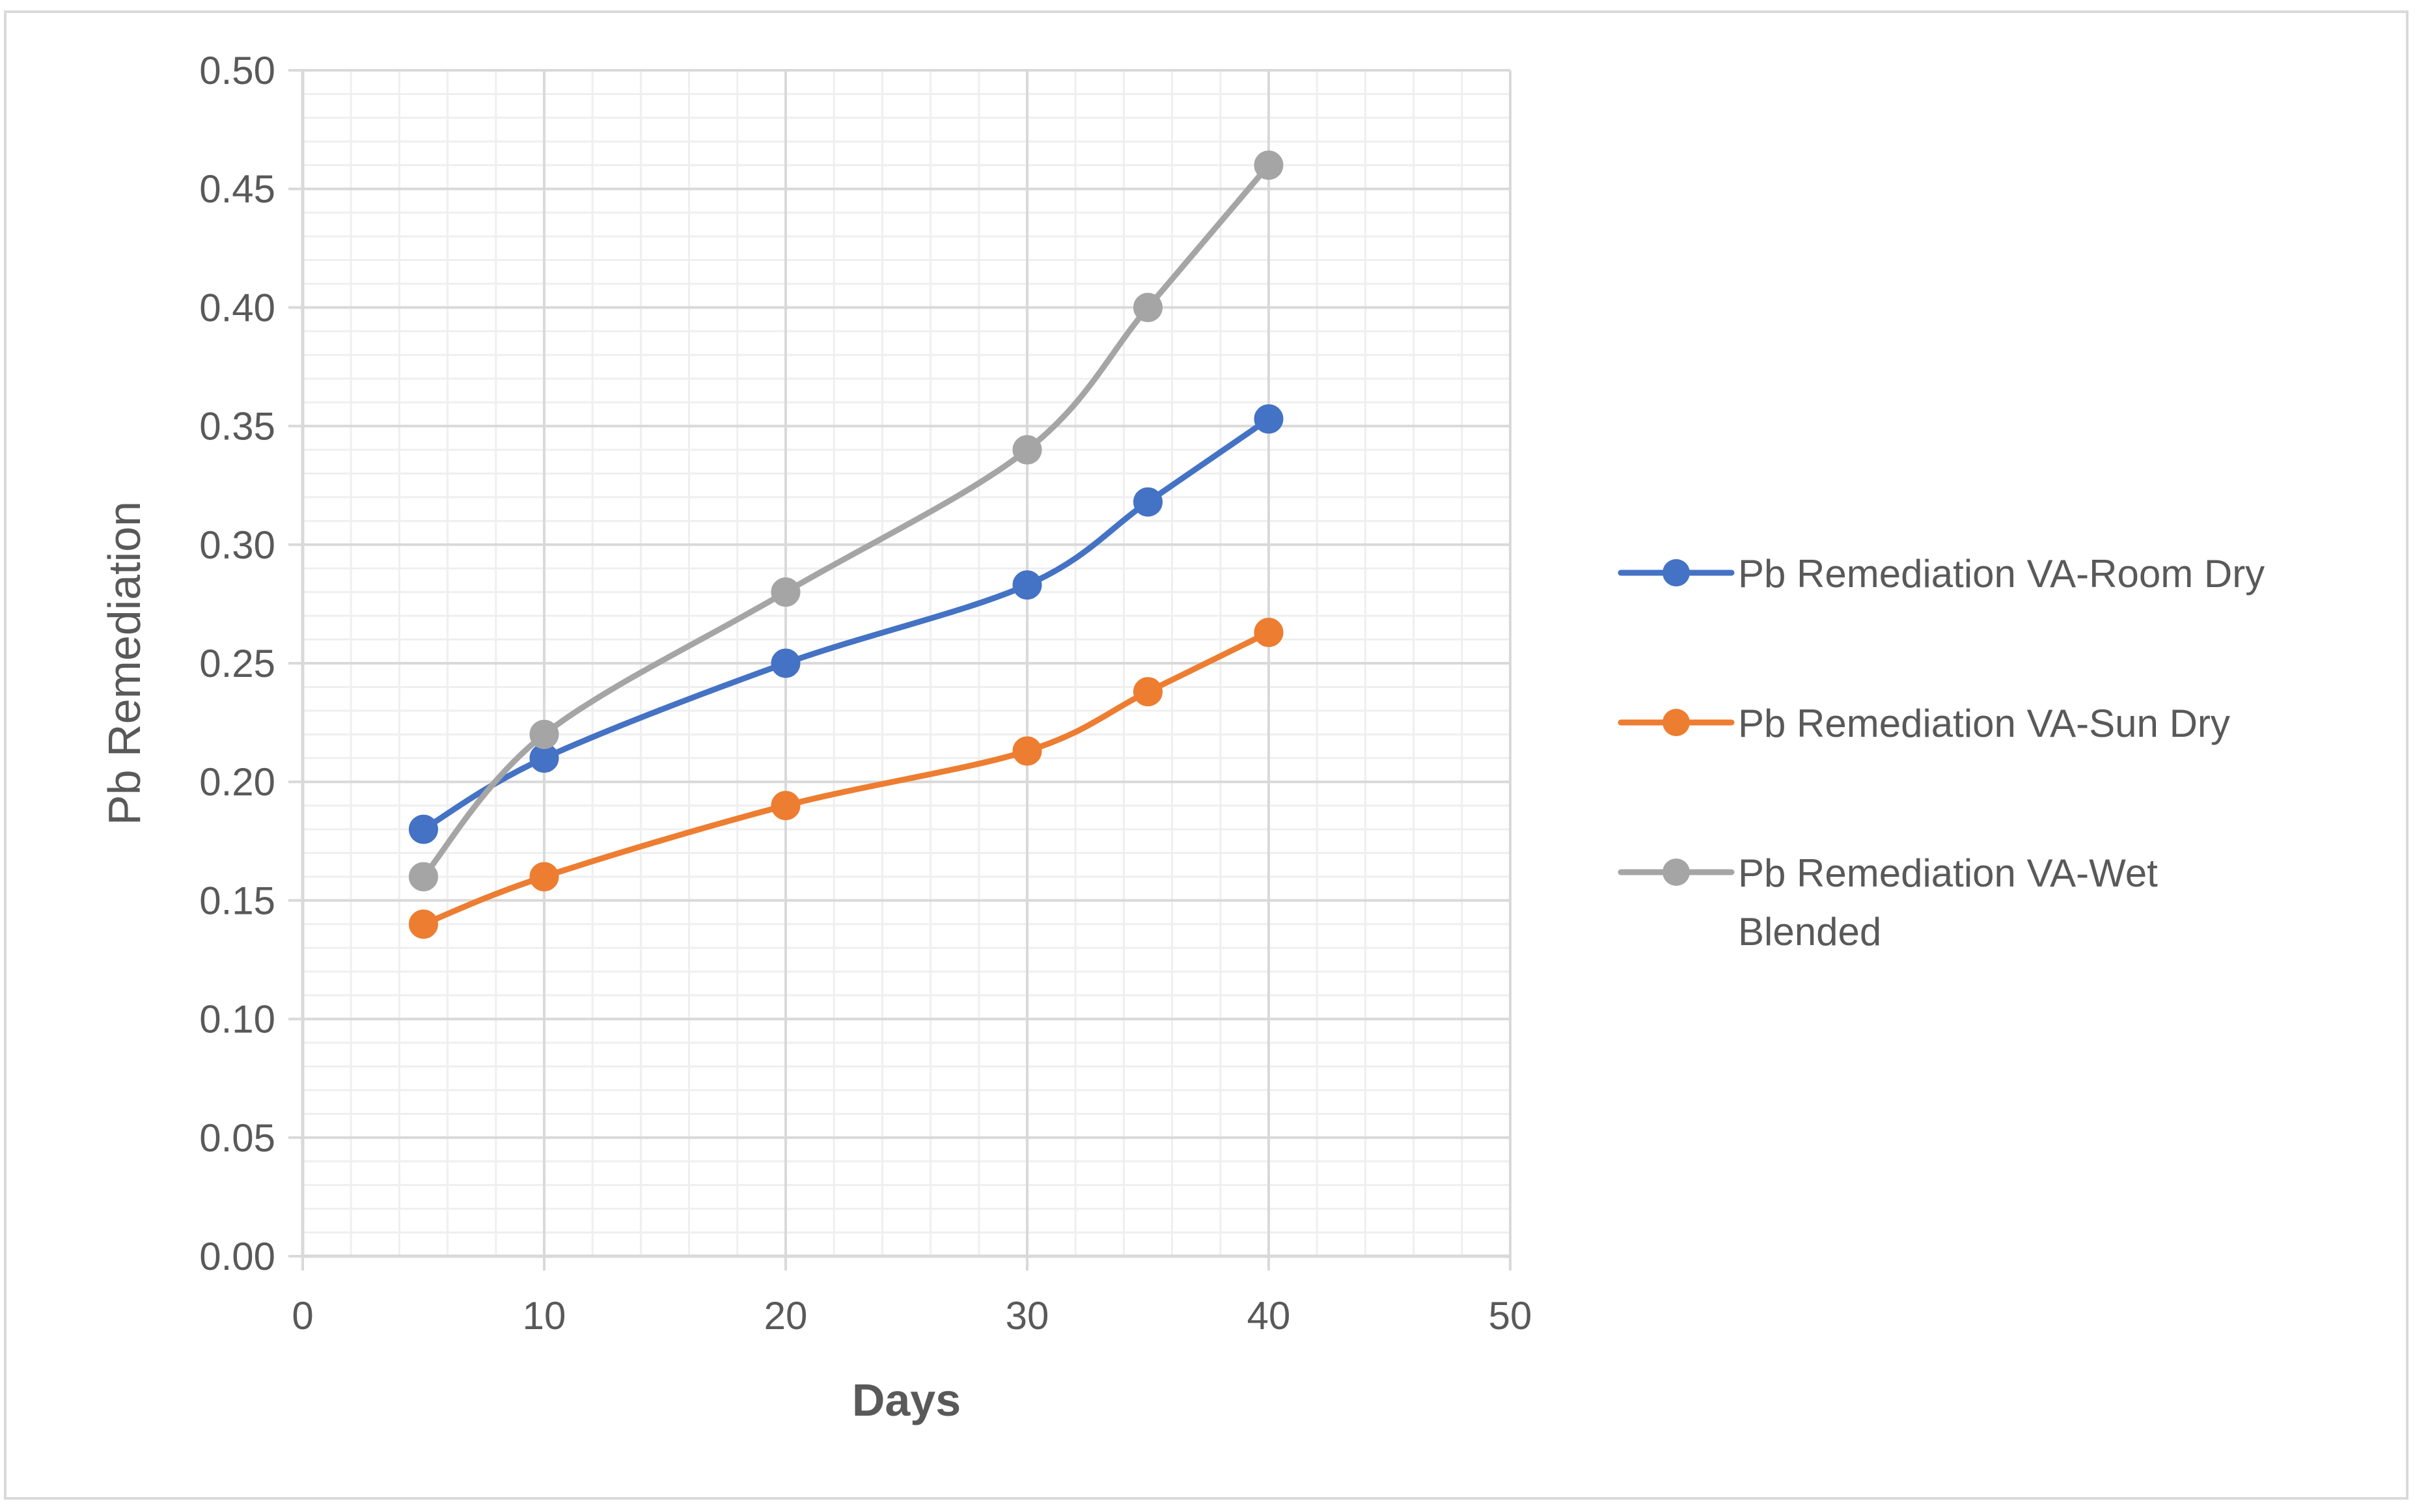 The image size is (2415, 1512). What do you see at coordinates (2001, 574) in the screenshot?
I see `legend-label: Pb Remediation VA-Room Dry` at bounding box center [2001, 574].